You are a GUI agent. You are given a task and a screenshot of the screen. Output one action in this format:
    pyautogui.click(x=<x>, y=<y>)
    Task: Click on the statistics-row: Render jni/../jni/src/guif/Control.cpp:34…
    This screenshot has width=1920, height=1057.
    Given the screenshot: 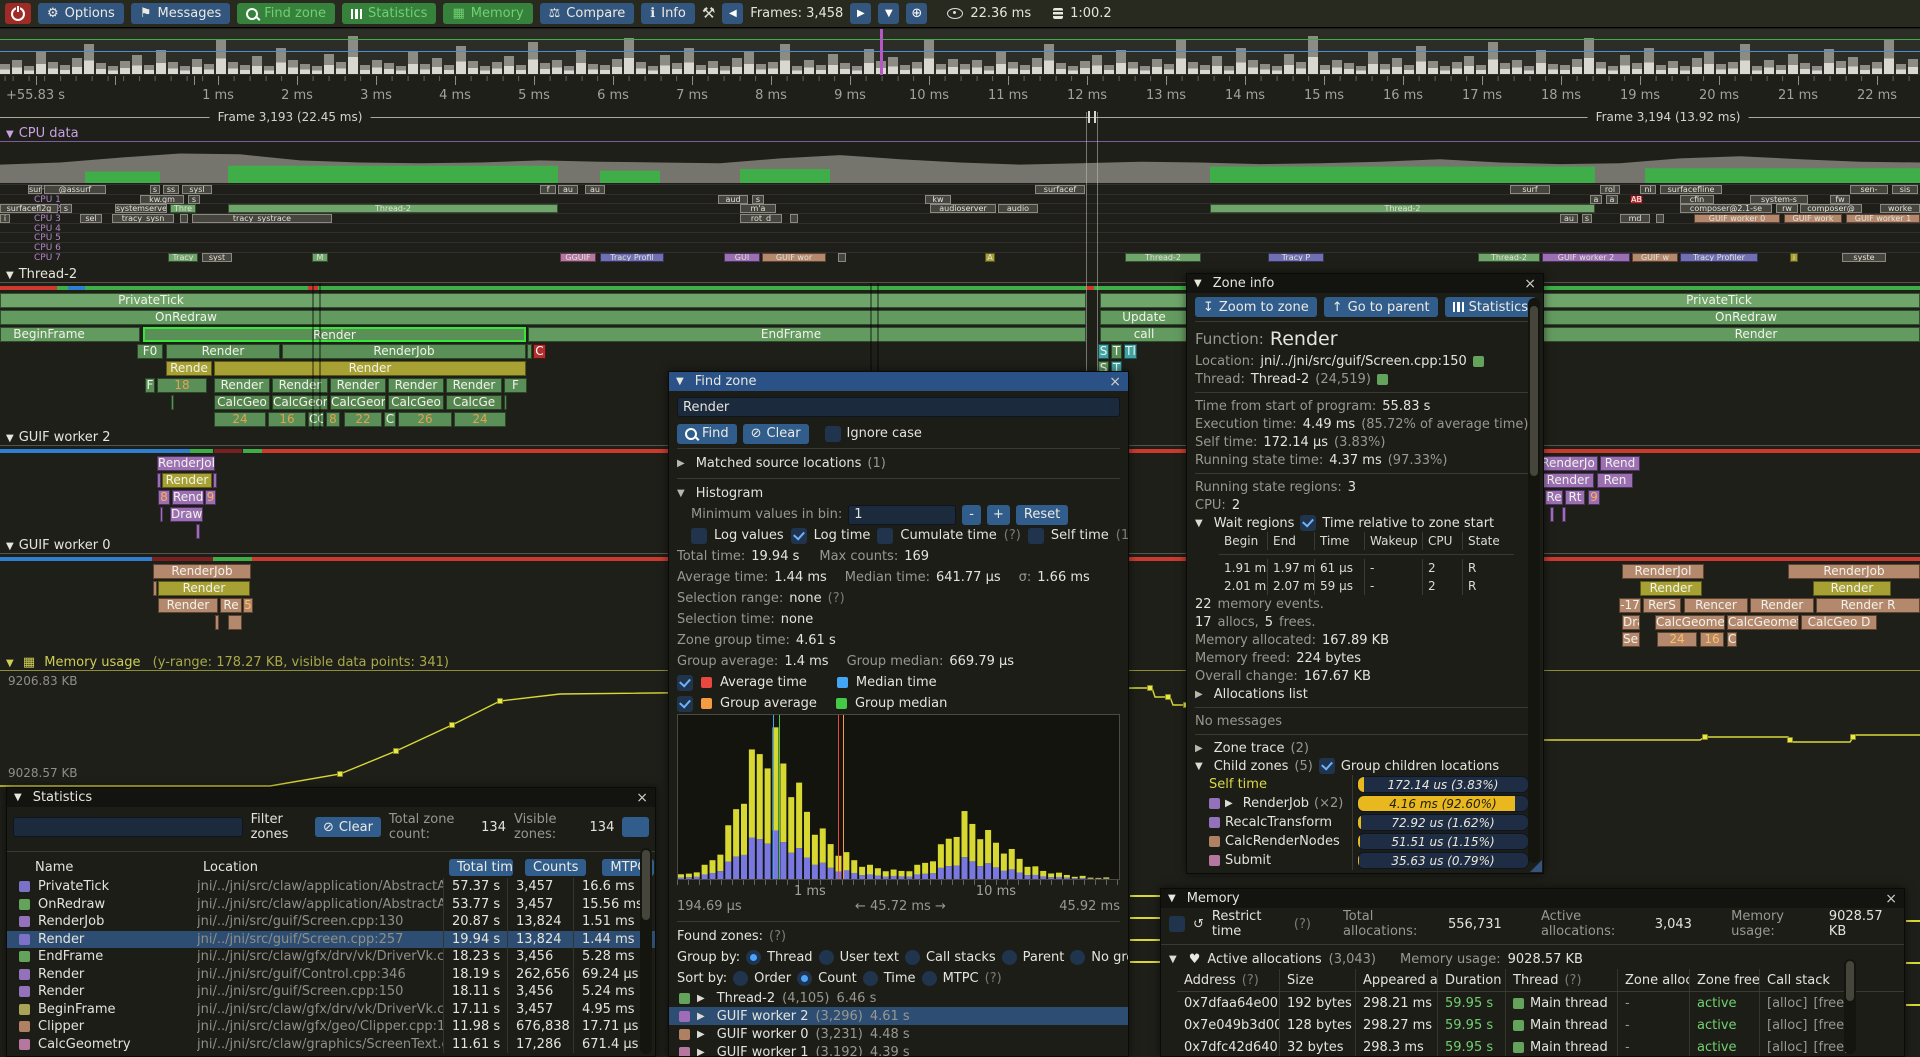 What is the action you would take?
    pyautogui.click(x=331, y=974)
    